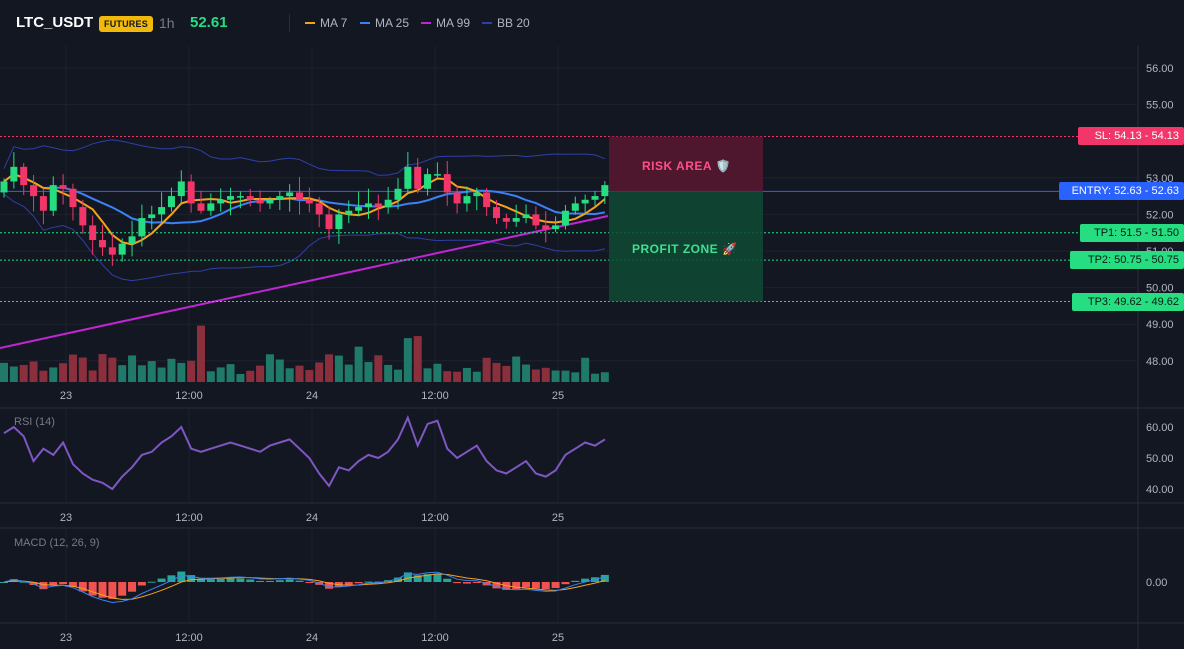 This screenshot has width=1184, height=649. I want to click on macd-pane-label: MACD (12, 26, 9), so click(57, 543).